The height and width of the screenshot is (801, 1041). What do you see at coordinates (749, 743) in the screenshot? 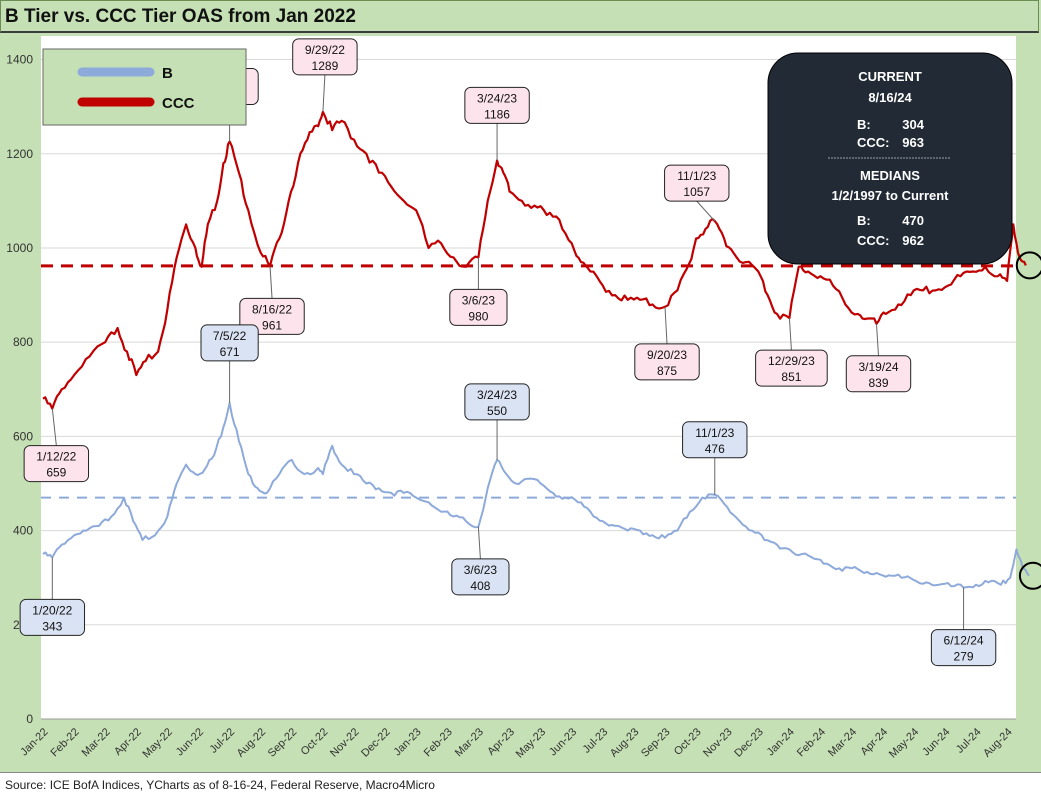
I see `x-tick-label: Dec-23` at bounding box center [749, 743].